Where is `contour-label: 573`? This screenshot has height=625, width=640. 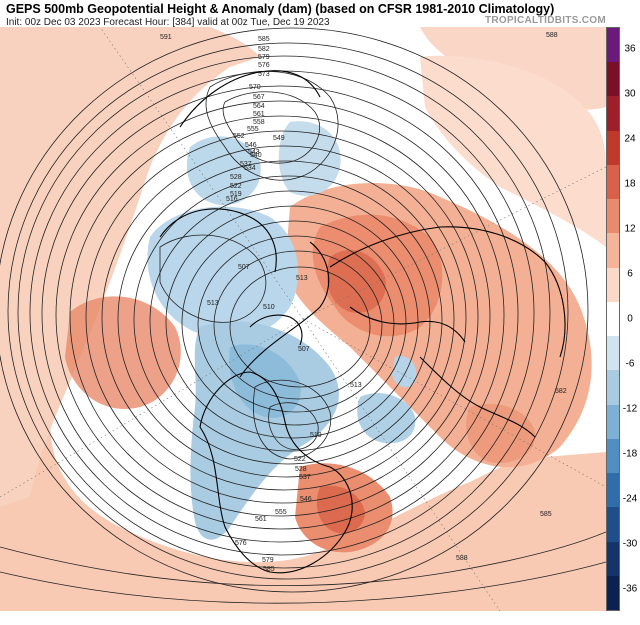 contour-label: 573 is located at coordinates (264, 74).